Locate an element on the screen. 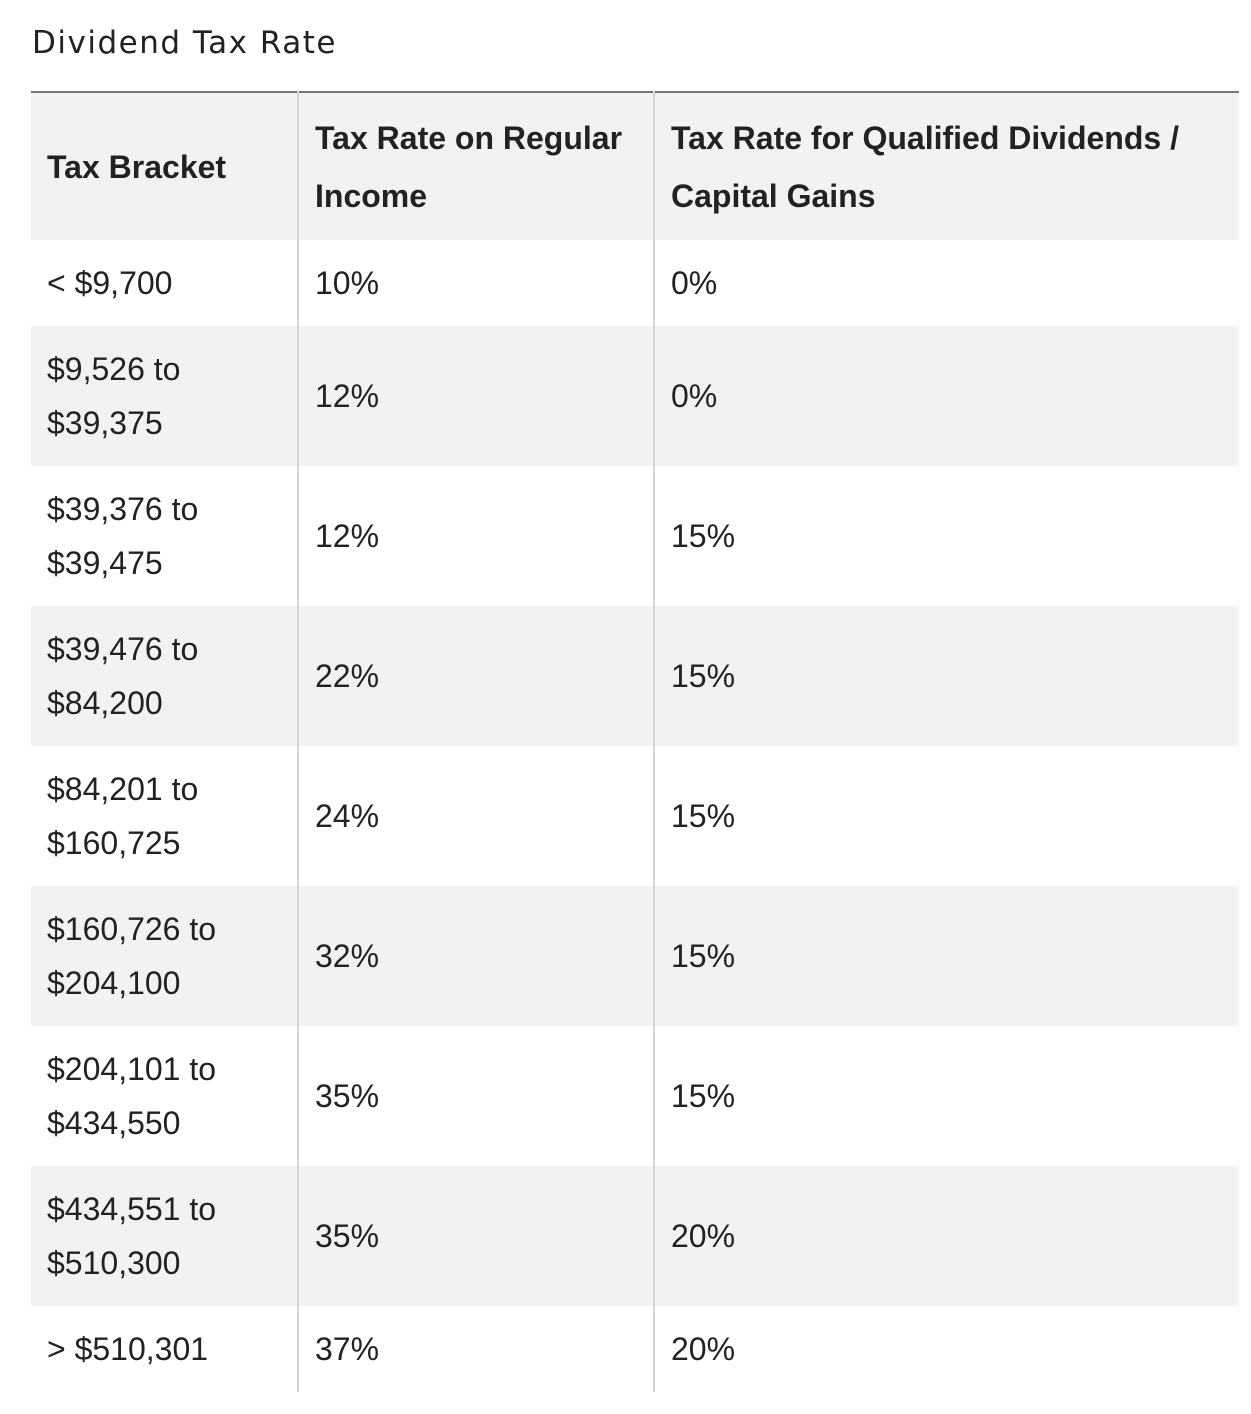 This screenshot has width=1251, height=1414. cell-tax-bracket: $160,726 to $204,100 is located at coordinates (164, 956).